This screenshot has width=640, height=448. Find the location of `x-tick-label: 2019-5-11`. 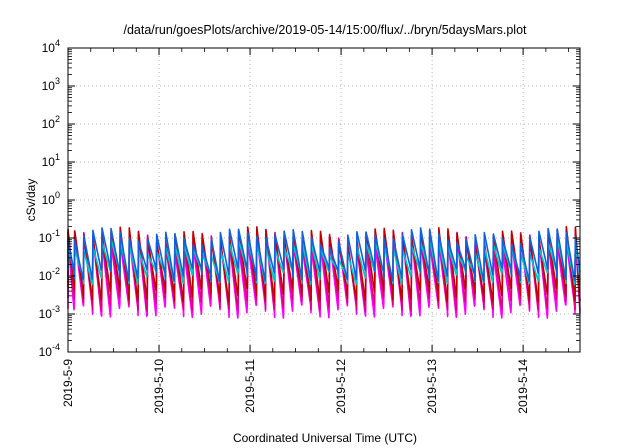

x-tick-label: 2019-5-11 is located at coordinates (250, 386).